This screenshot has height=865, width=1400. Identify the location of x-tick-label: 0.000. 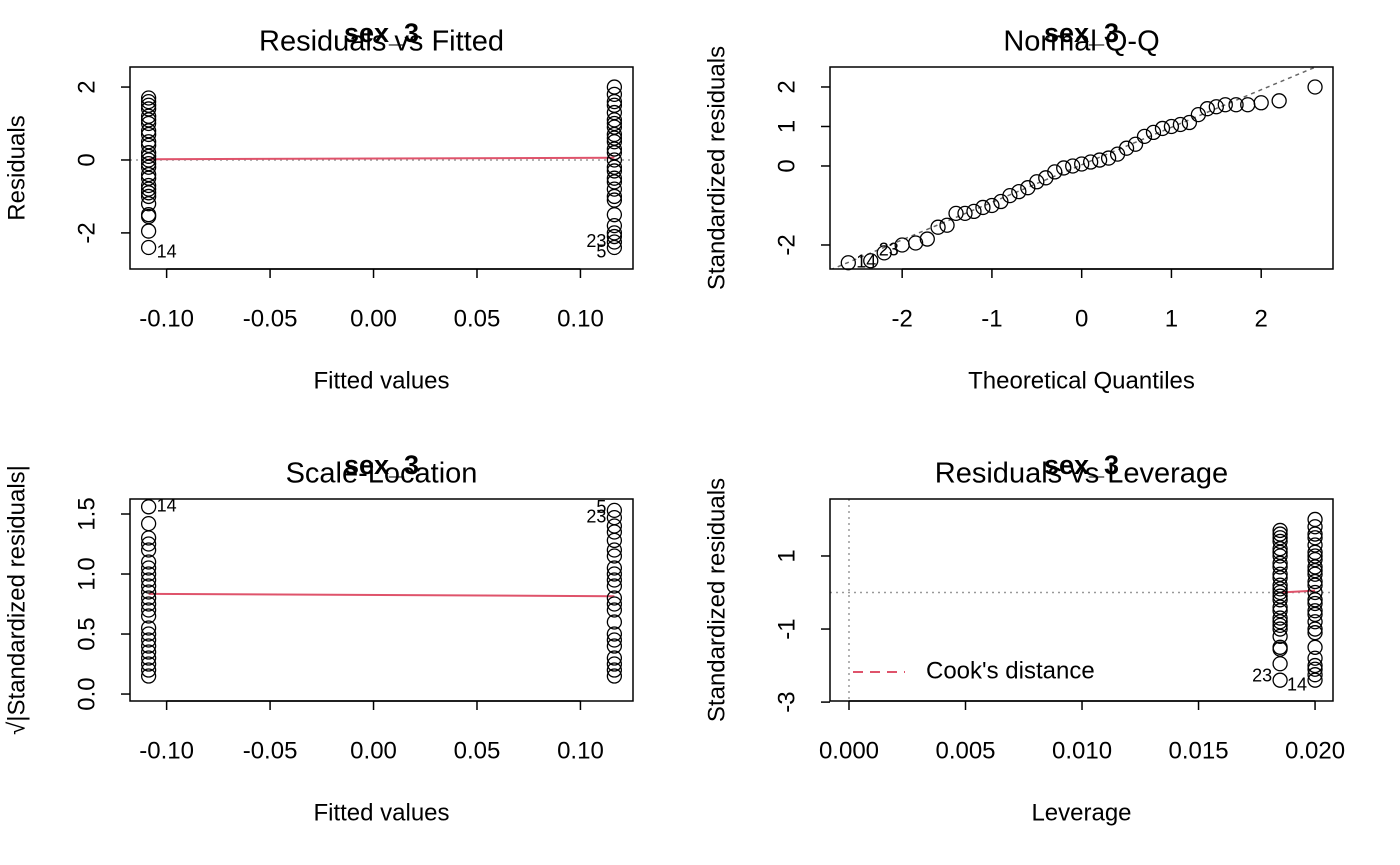
(849, 750).